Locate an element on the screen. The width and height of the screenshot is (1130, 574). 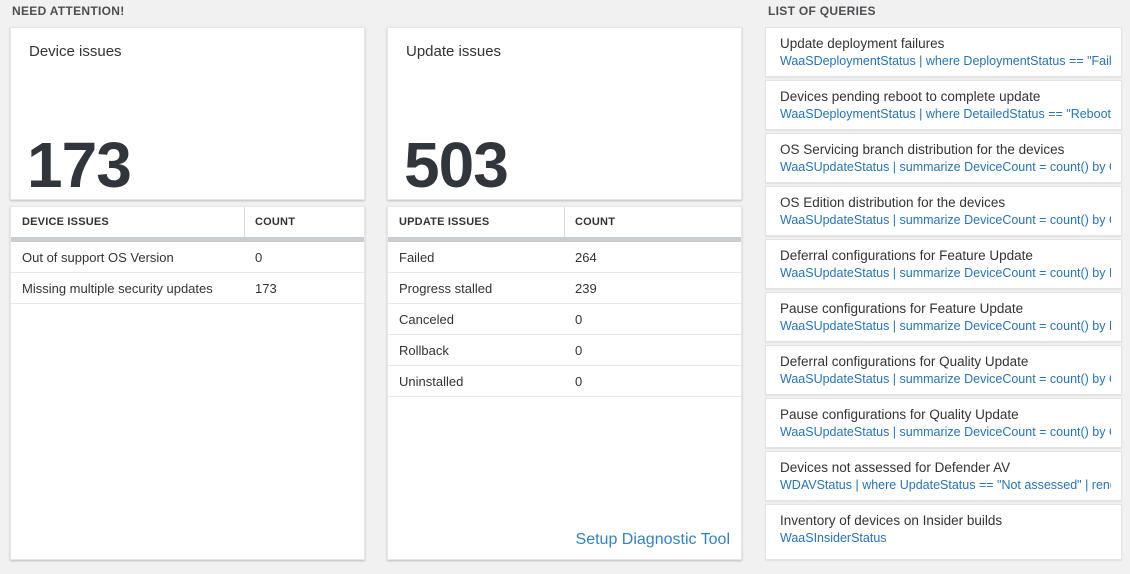
issue-label: Out of support OS Version is located at coordinates (98, 257).